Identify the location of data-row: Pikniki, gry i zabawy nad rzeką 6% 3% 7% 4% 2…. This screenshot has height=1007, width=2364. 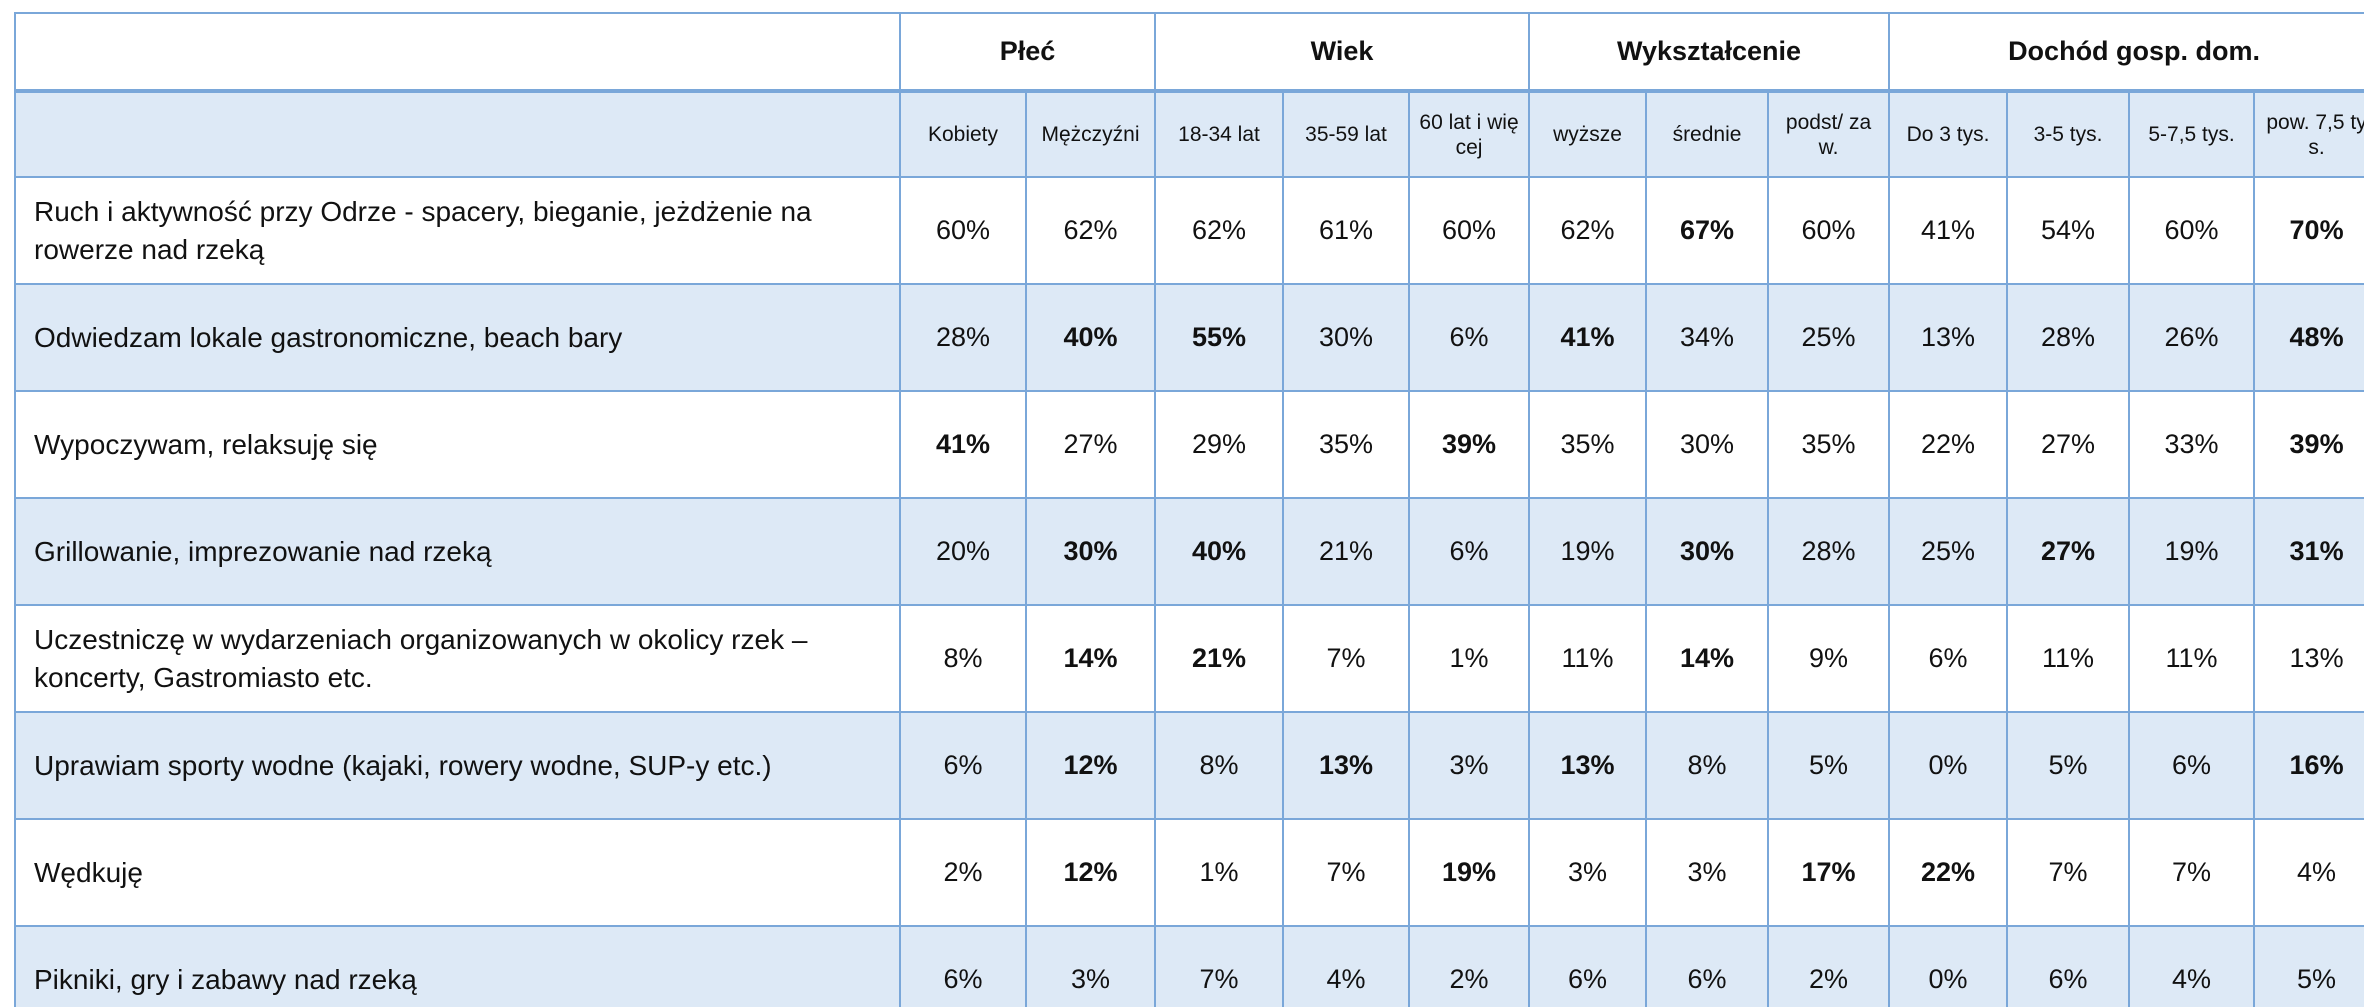
(1189, 966).